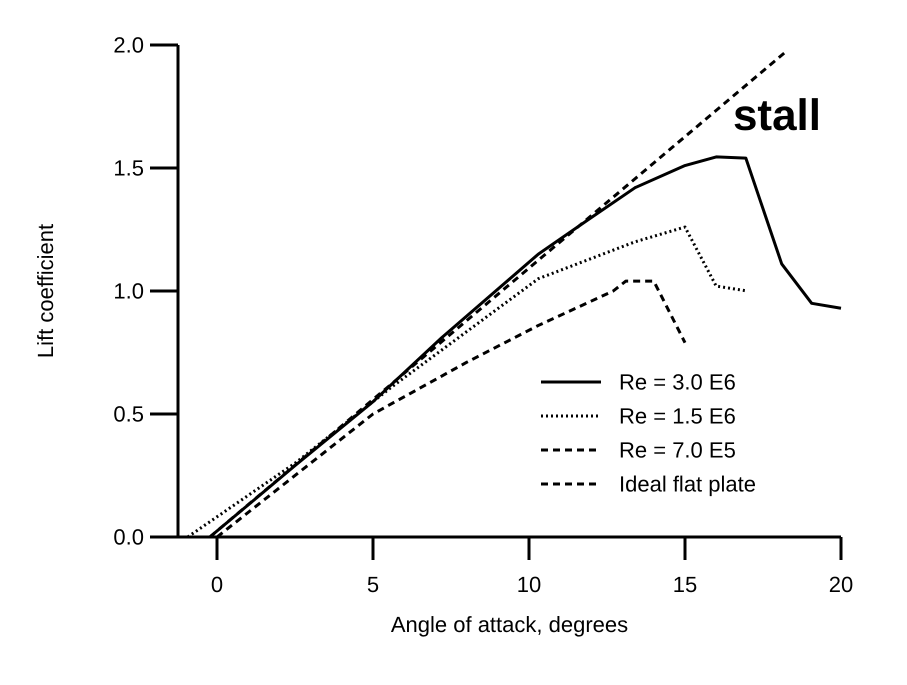 The width and height of the screenshot is (907, 685). Describe the element at coordinates (685, 584) in the screenshot. I see `x-tick-label: 15` at that location.